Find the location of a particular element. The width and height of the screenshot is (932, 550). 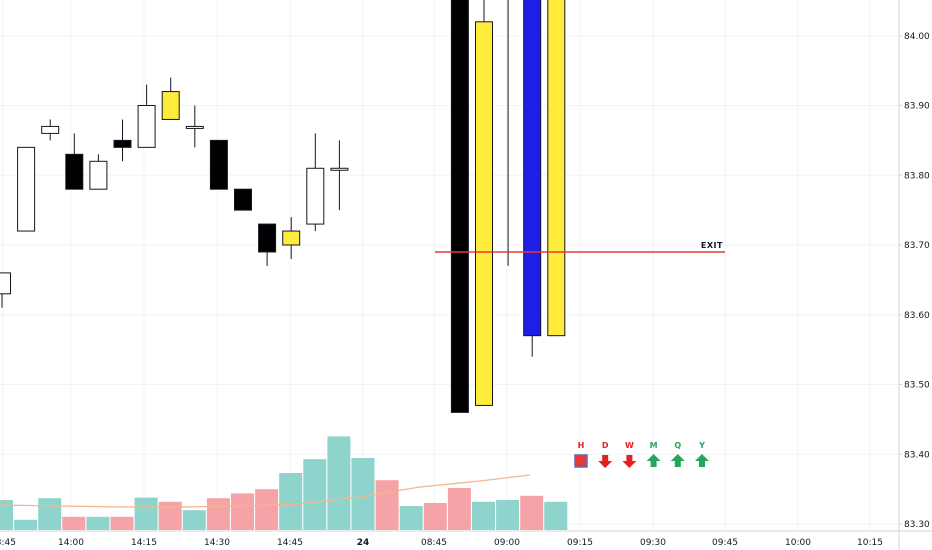

time-tick-label: 14:30 is located at coordinates (217, 543).